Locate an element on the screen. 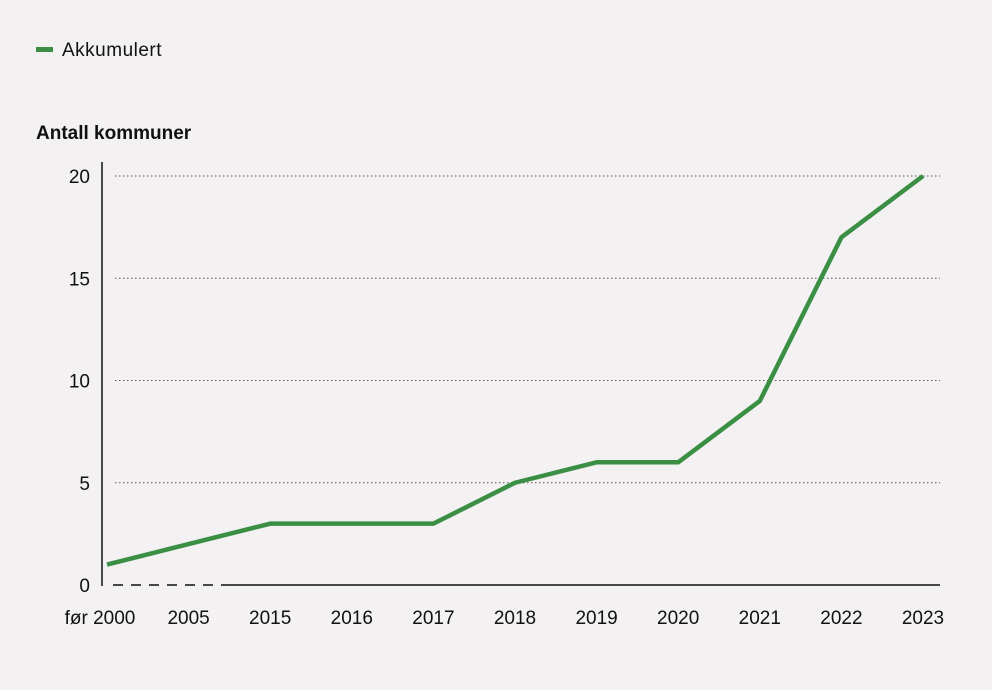 This screenshot has width=992, height=690. x-tick-label: 2016 is located at coordinates (352, 618).